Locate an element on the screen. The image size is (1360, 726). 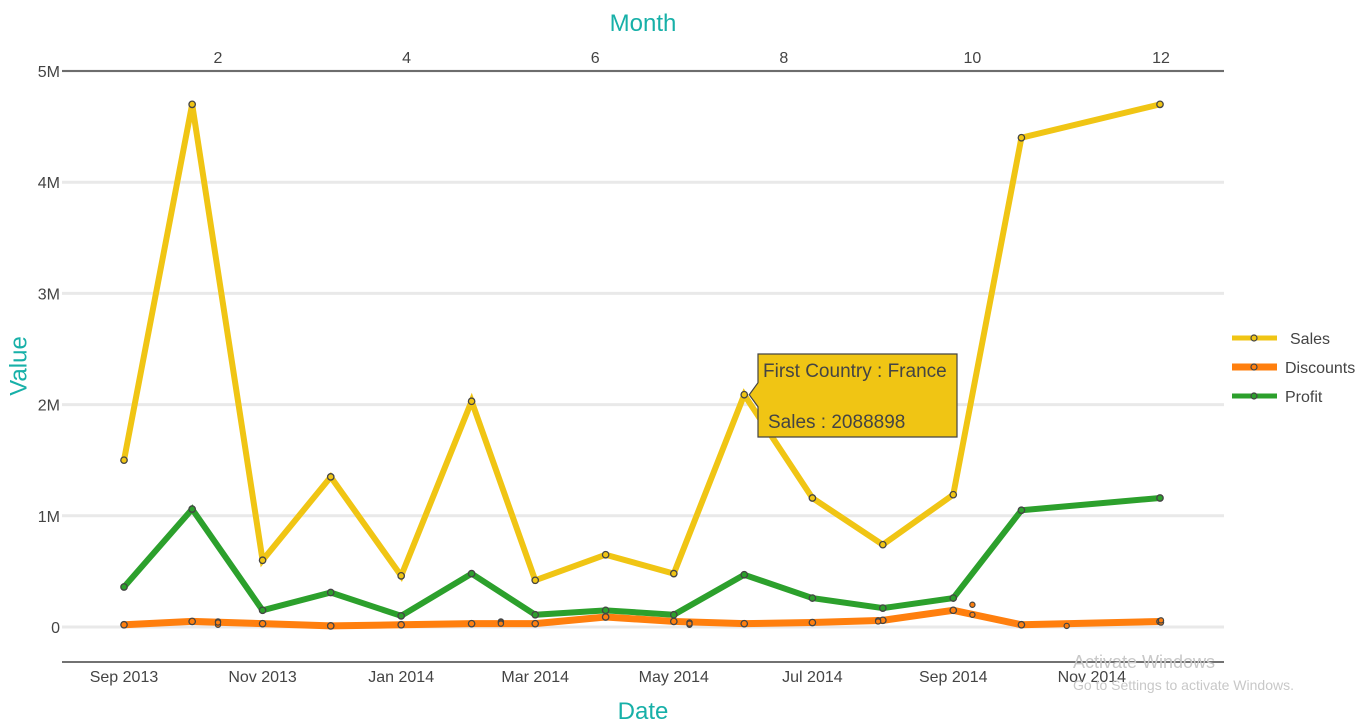
x2-tick-label: 4 is located at coordinates (406, 58).